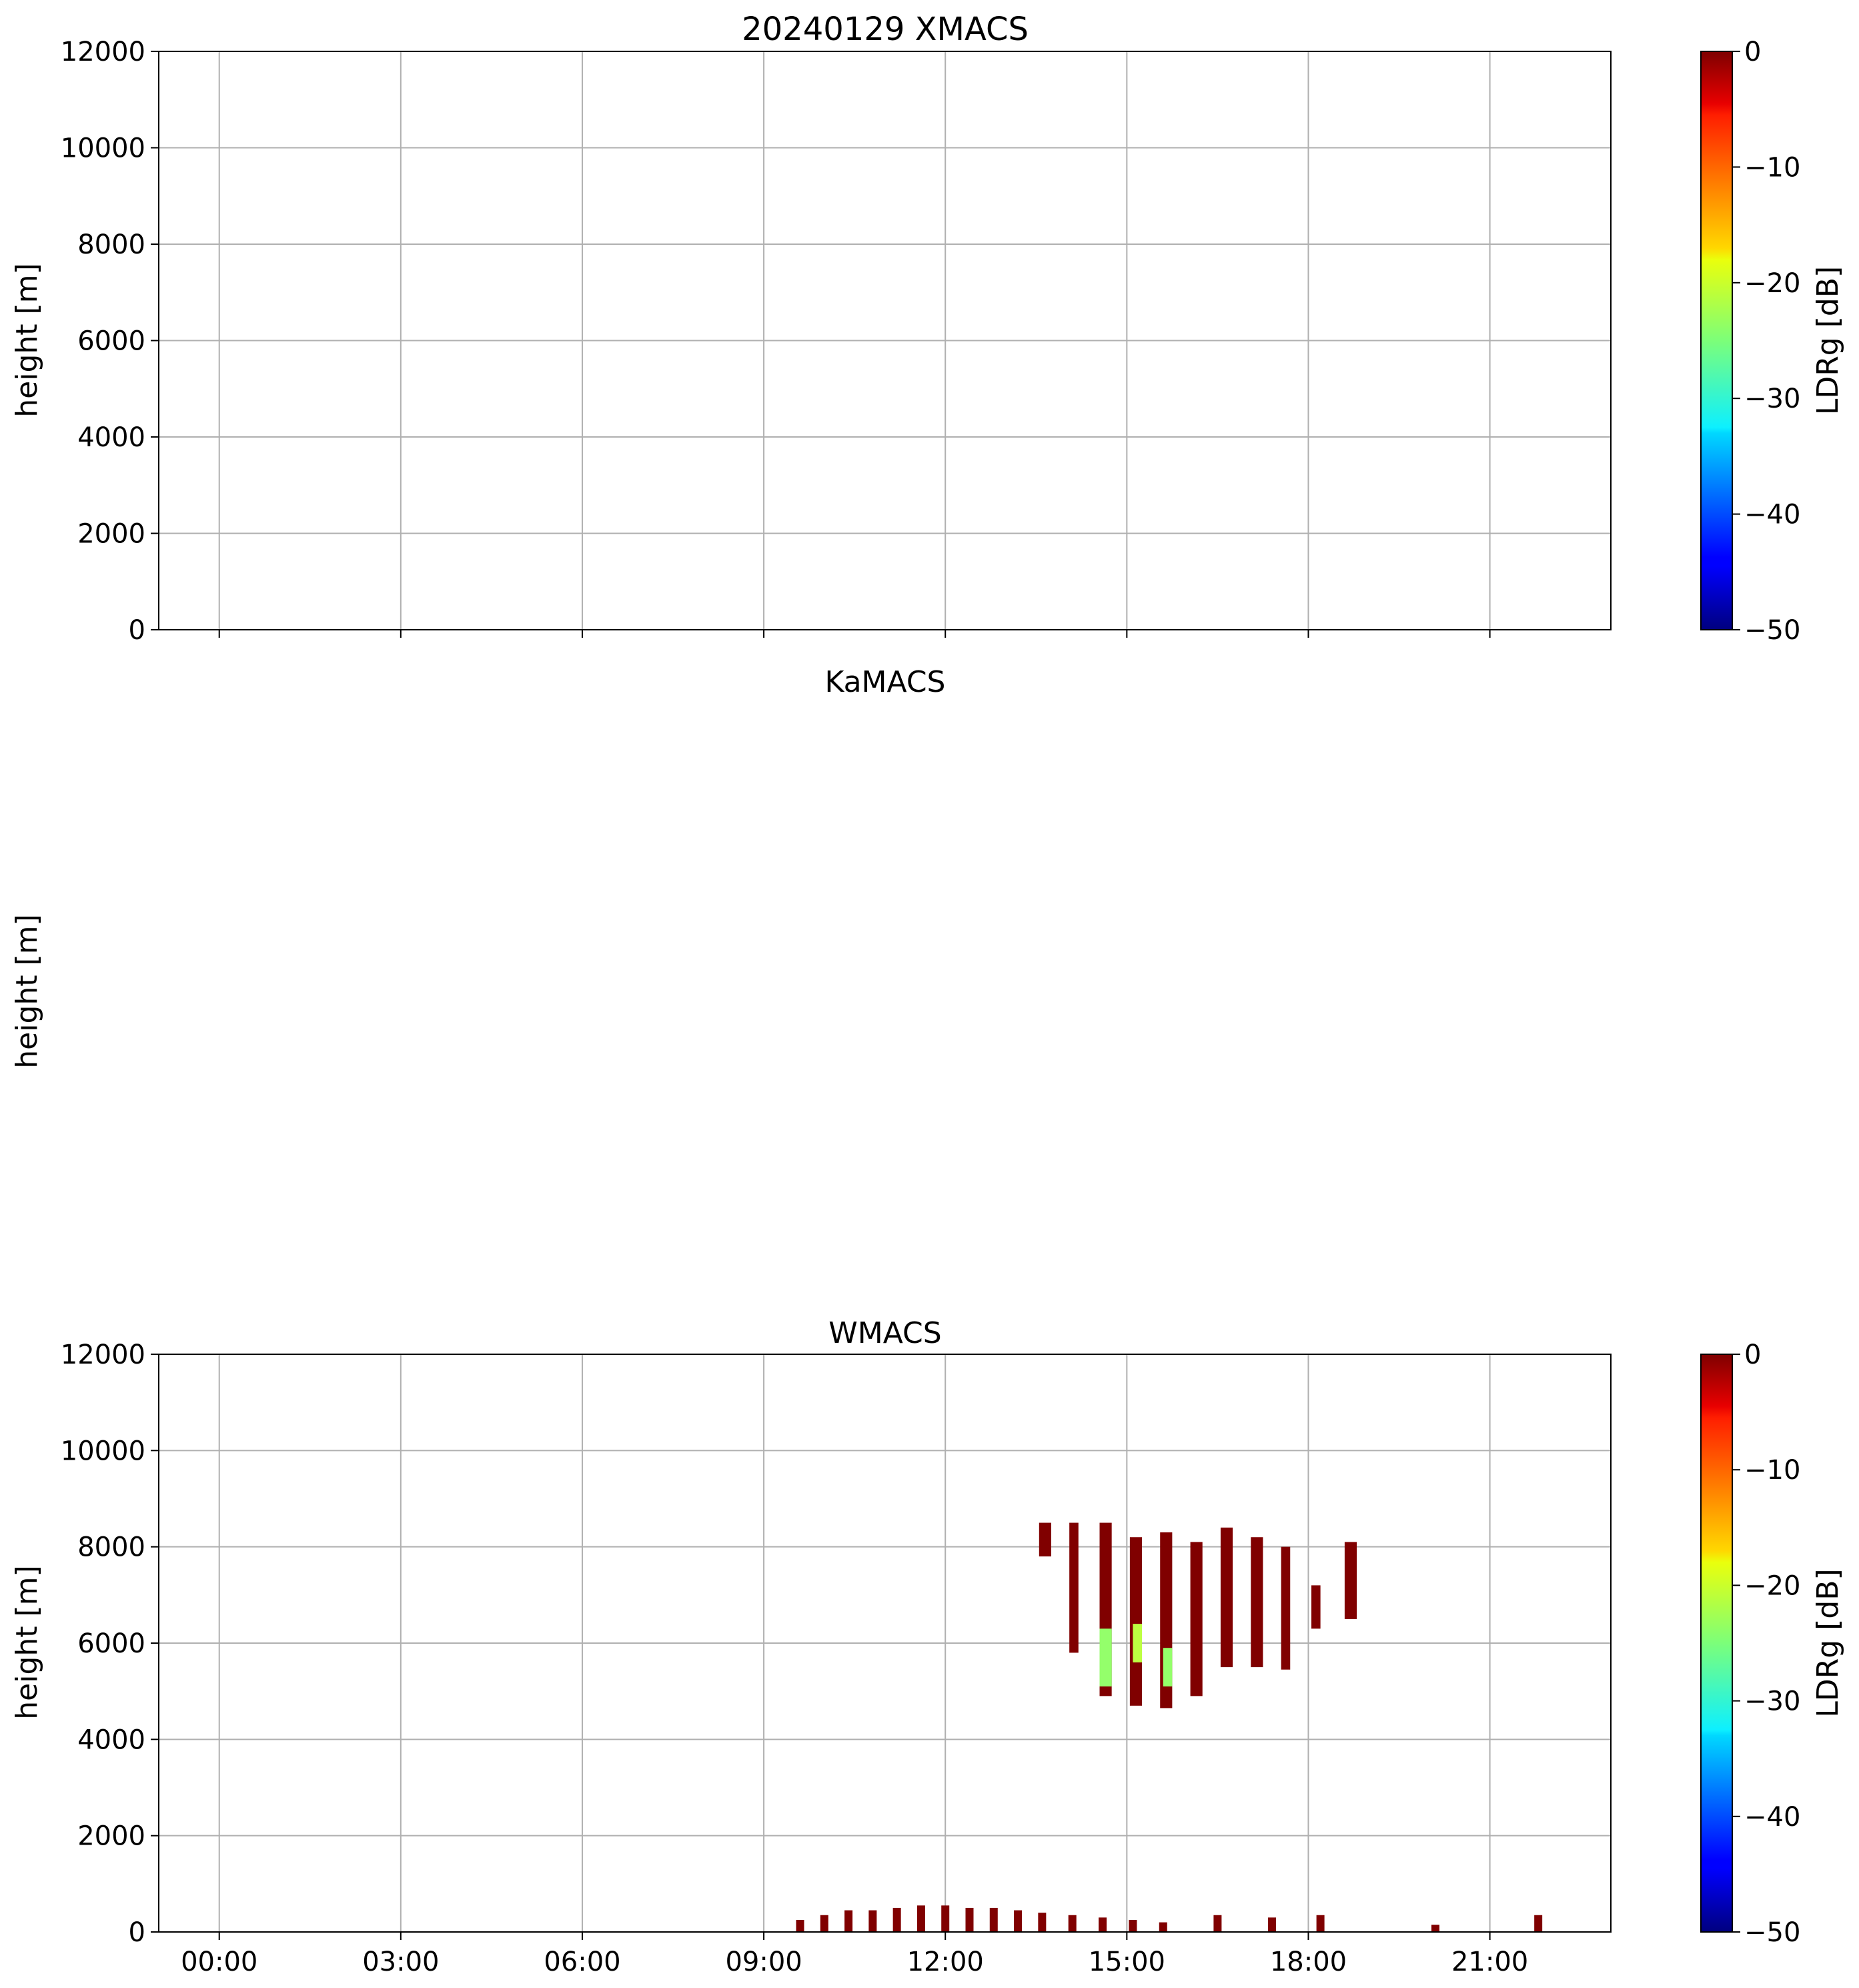 This screenshot has width=1859, height=1988. What do you see at coordinates (582, 1962) in the screenshot?
I see `x-tick-label: 06:00` at bounding box center [582, 1962].